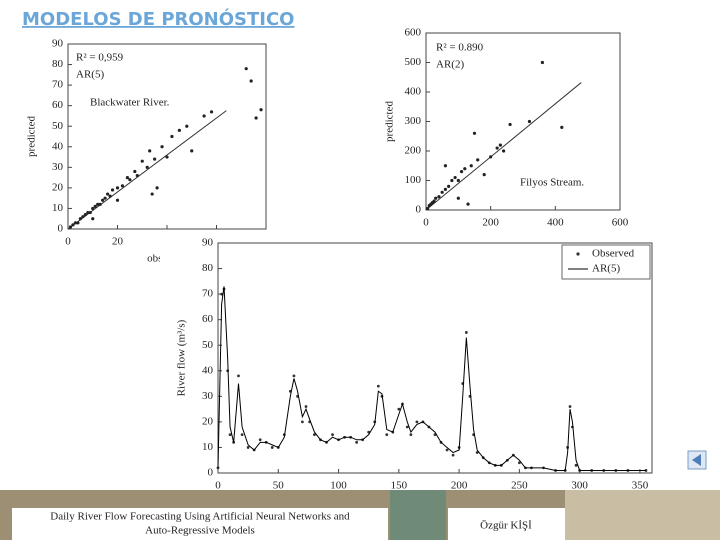 This screenshot has width=720, height=540. I want to click on x-tick-label: 300, so click(579, 486).